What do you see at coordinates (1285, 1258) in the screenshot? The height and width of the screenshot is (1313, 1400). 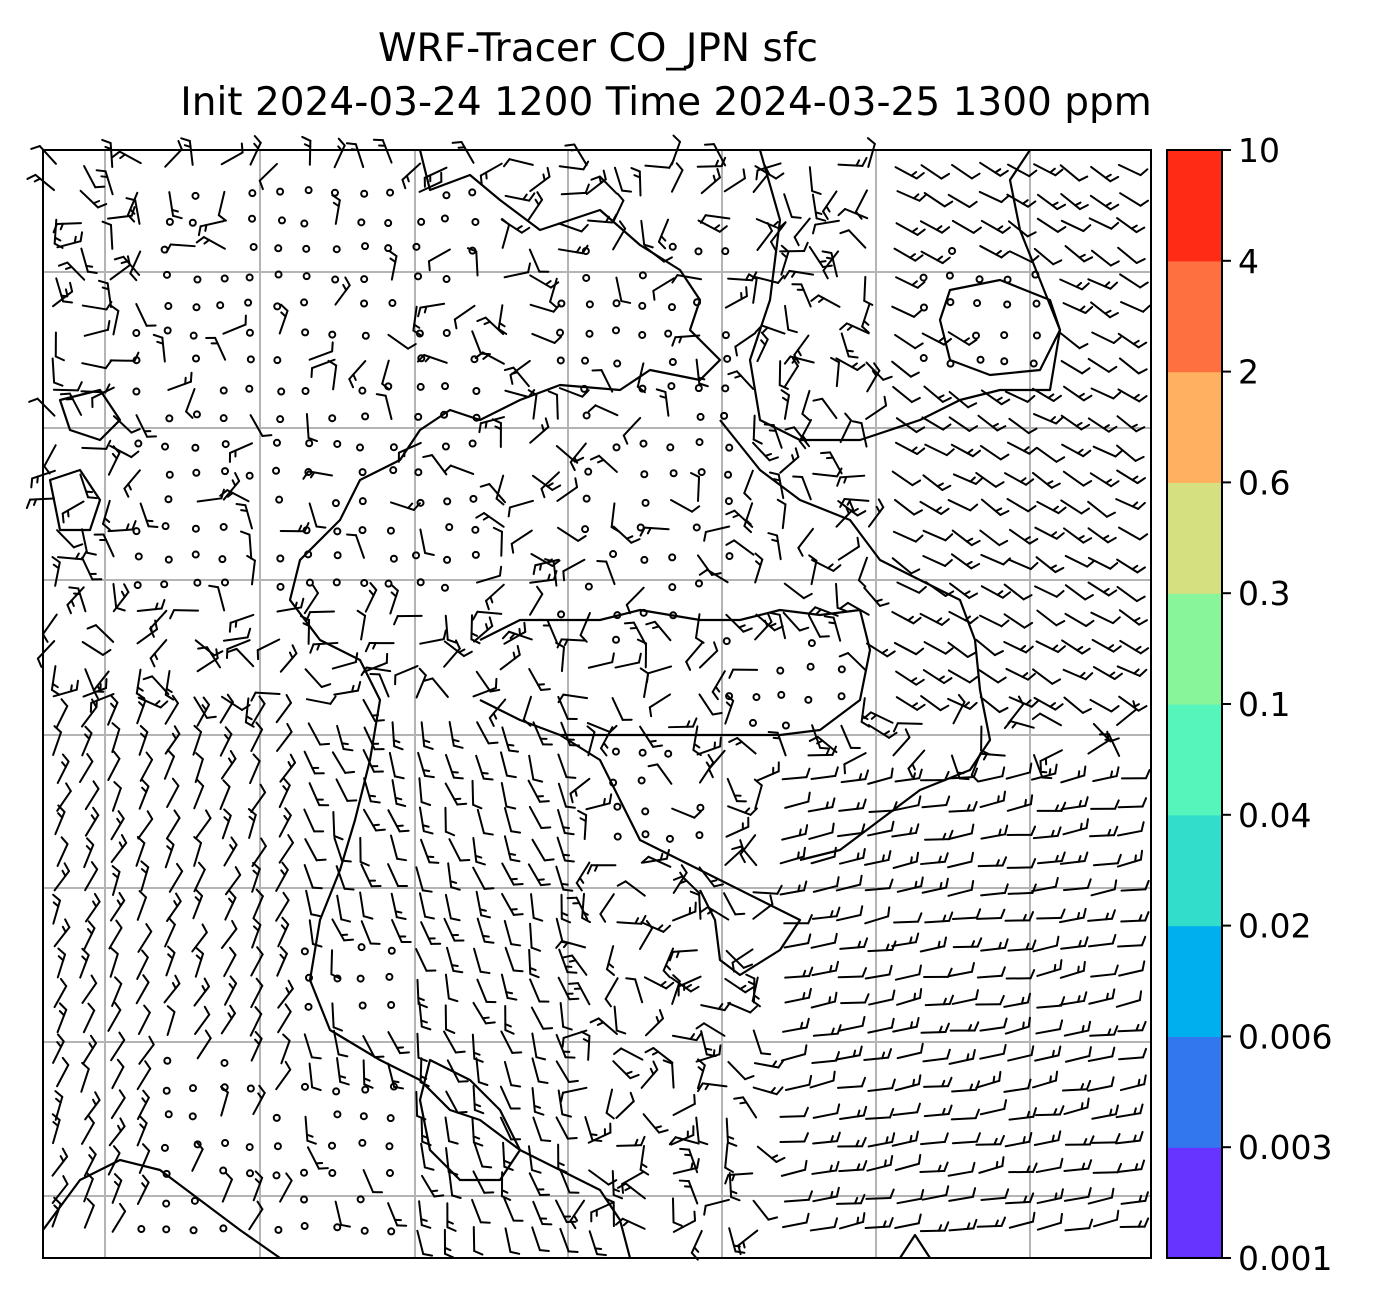 I see `colorbar-tick-label: 0.001` at bounding box center [1285, 1258].